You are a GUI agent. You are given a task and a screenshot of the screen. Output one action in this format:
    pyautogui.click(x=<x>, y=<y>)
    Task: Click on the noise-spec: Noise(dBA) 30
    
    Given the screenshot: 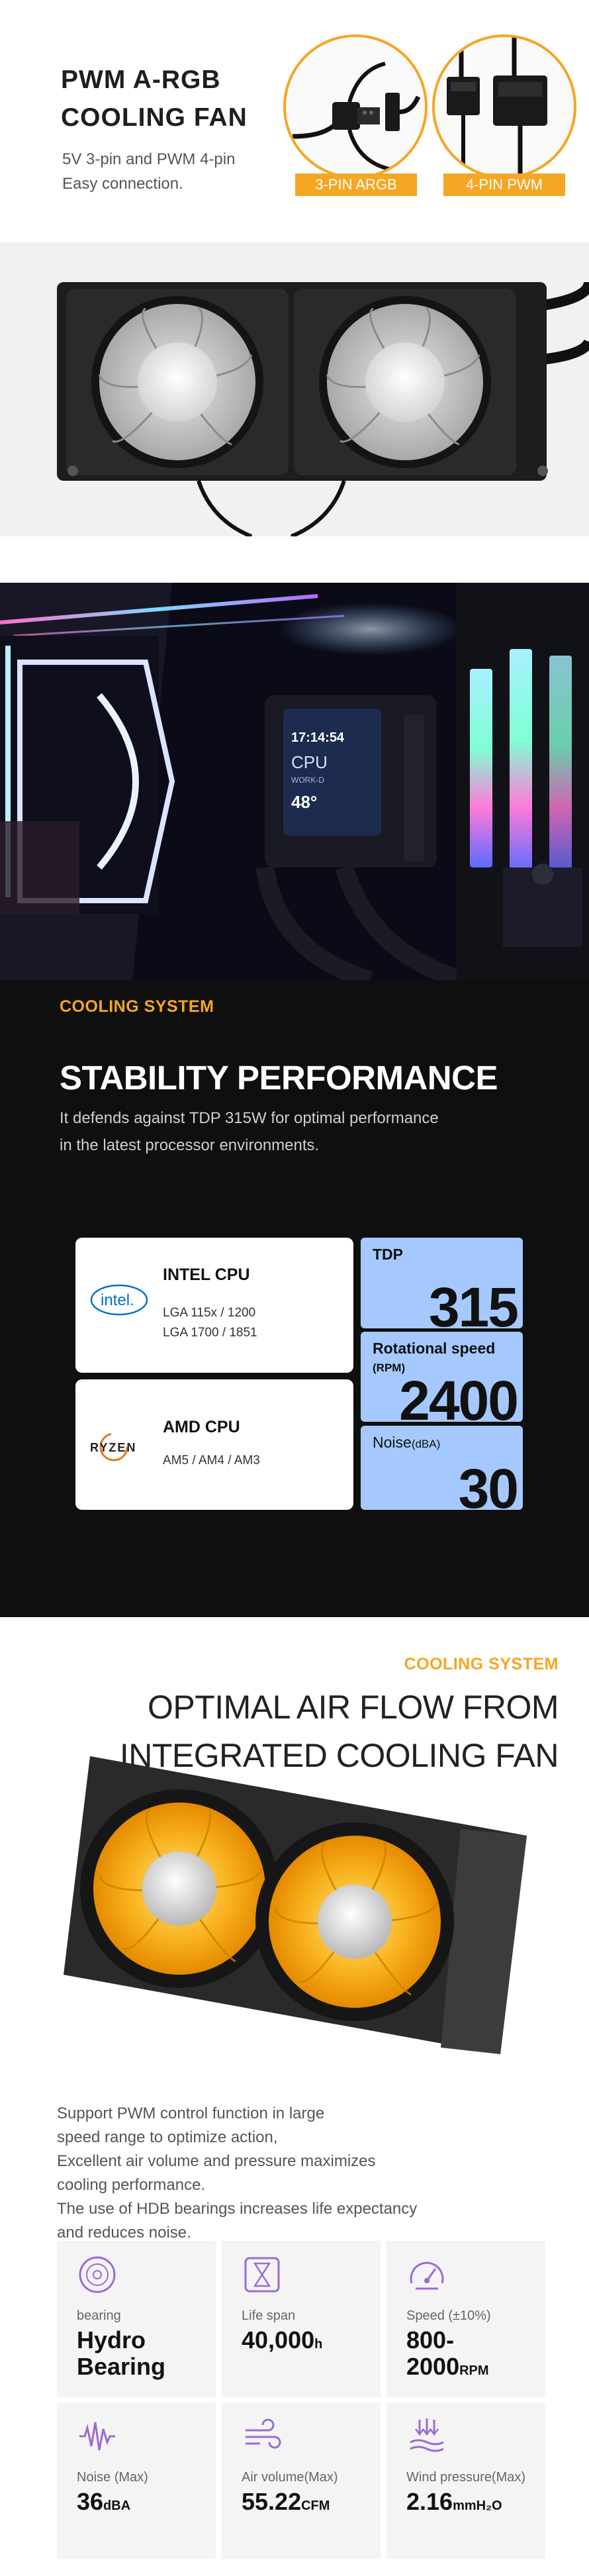 What is the action you would take?
    pyautogui.click(x=442, y=1468)
    